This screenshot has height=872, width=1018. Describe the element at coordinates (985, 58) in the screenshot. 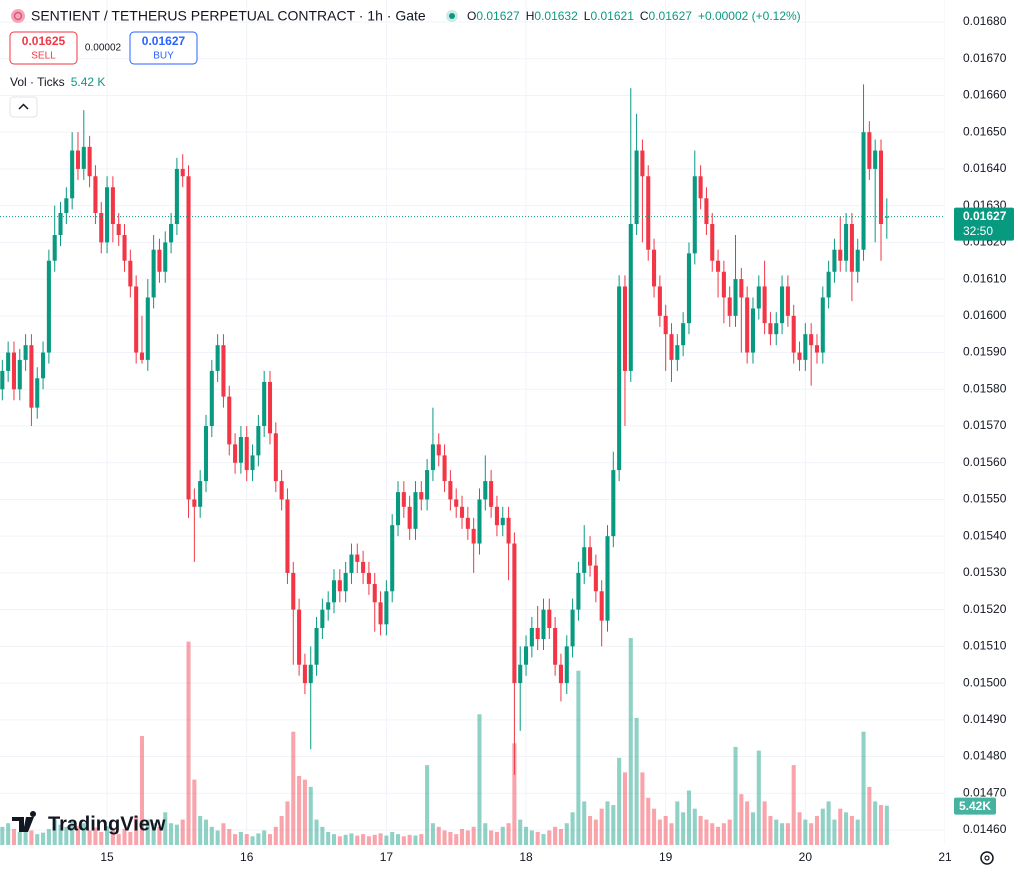

I see `y-tick-label: 0.01670` at that location.